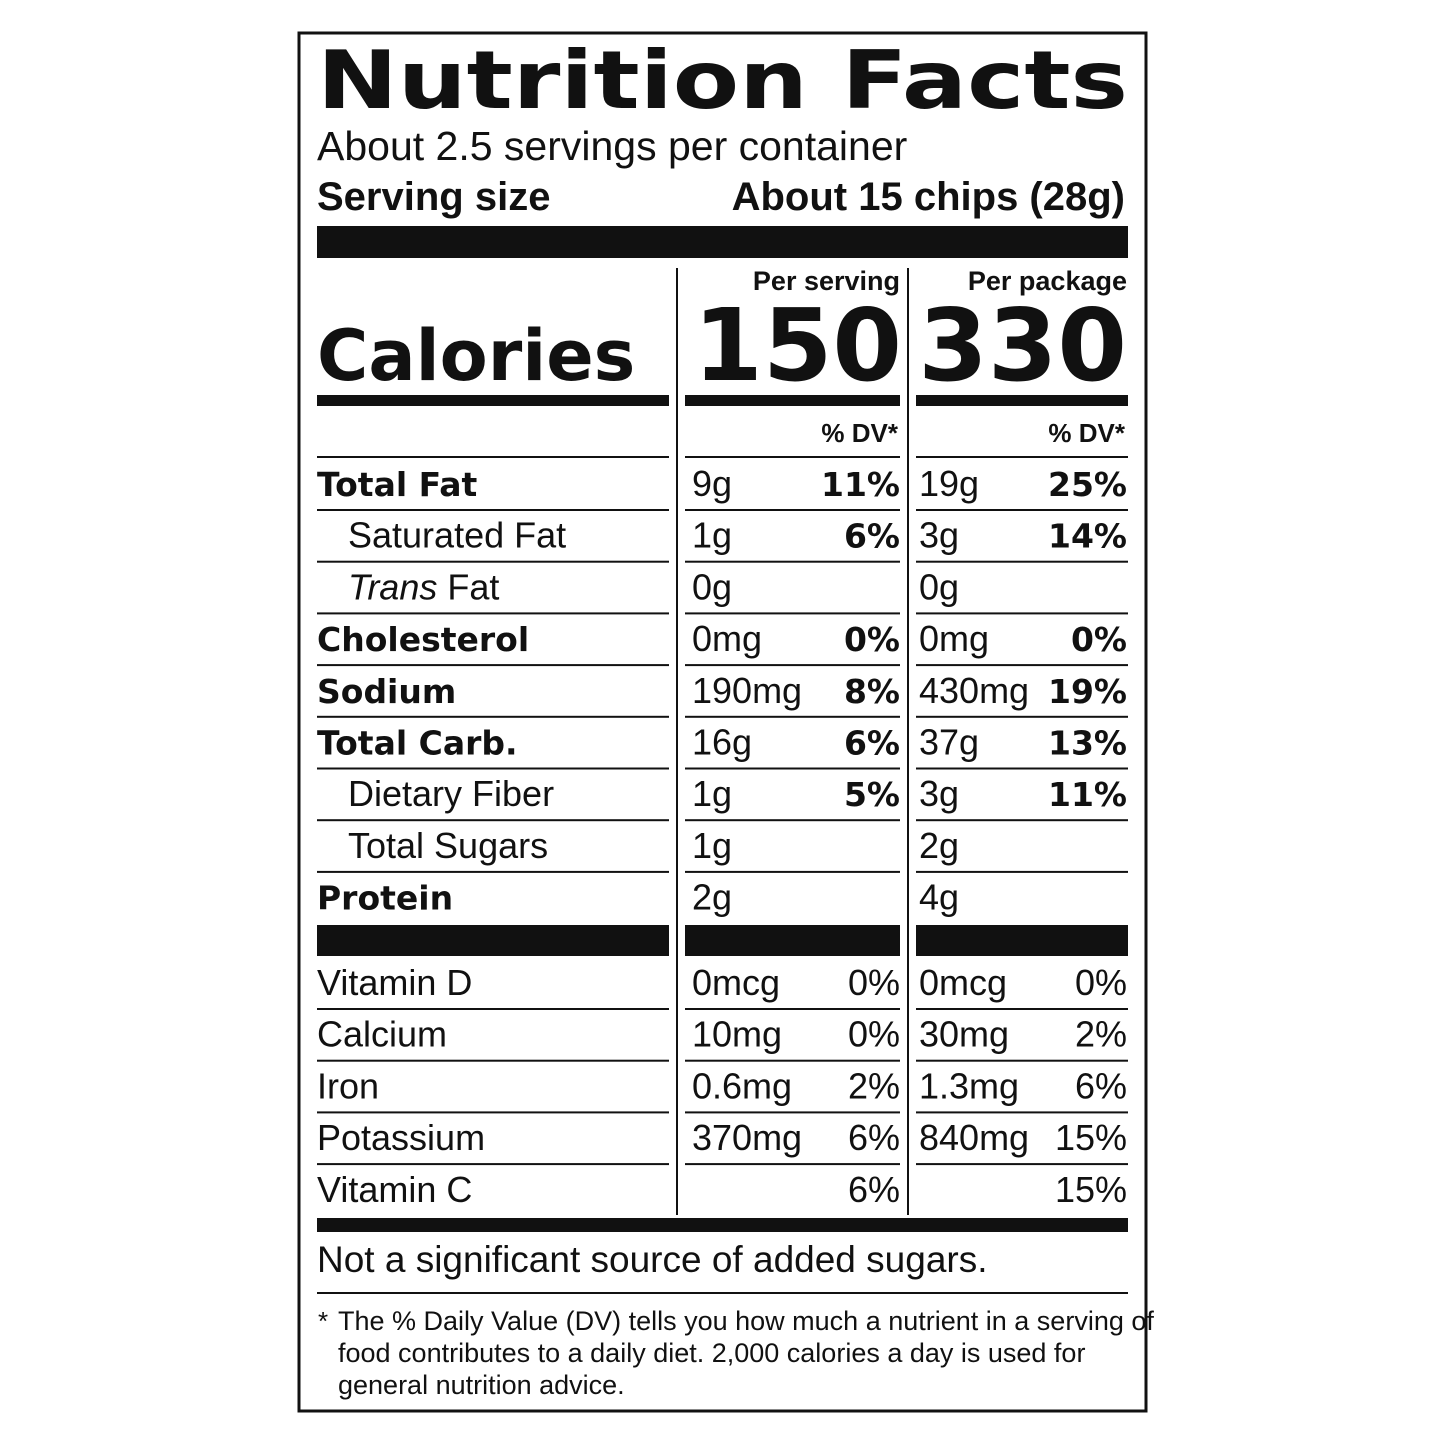 The width and height of the screenshot is (1445, 1445). Describe the element at coordinates (457, 535) in the screenshot. I see `nutrient-label: Saturated Fat` at that location.